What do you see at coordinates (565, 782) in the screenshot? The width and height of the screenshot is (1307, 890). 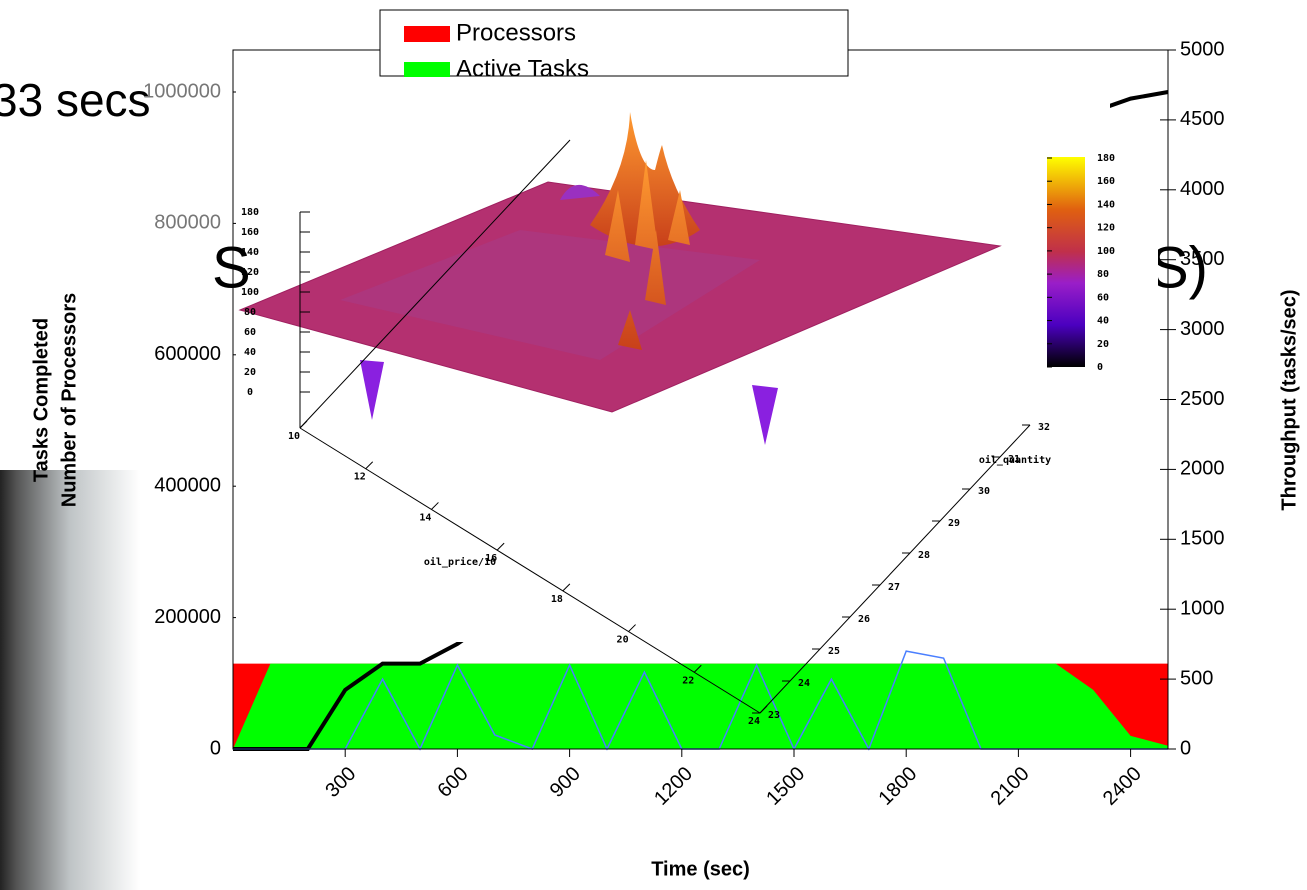 I see `x-tick-label: 900` at bounding box center [565, 782].